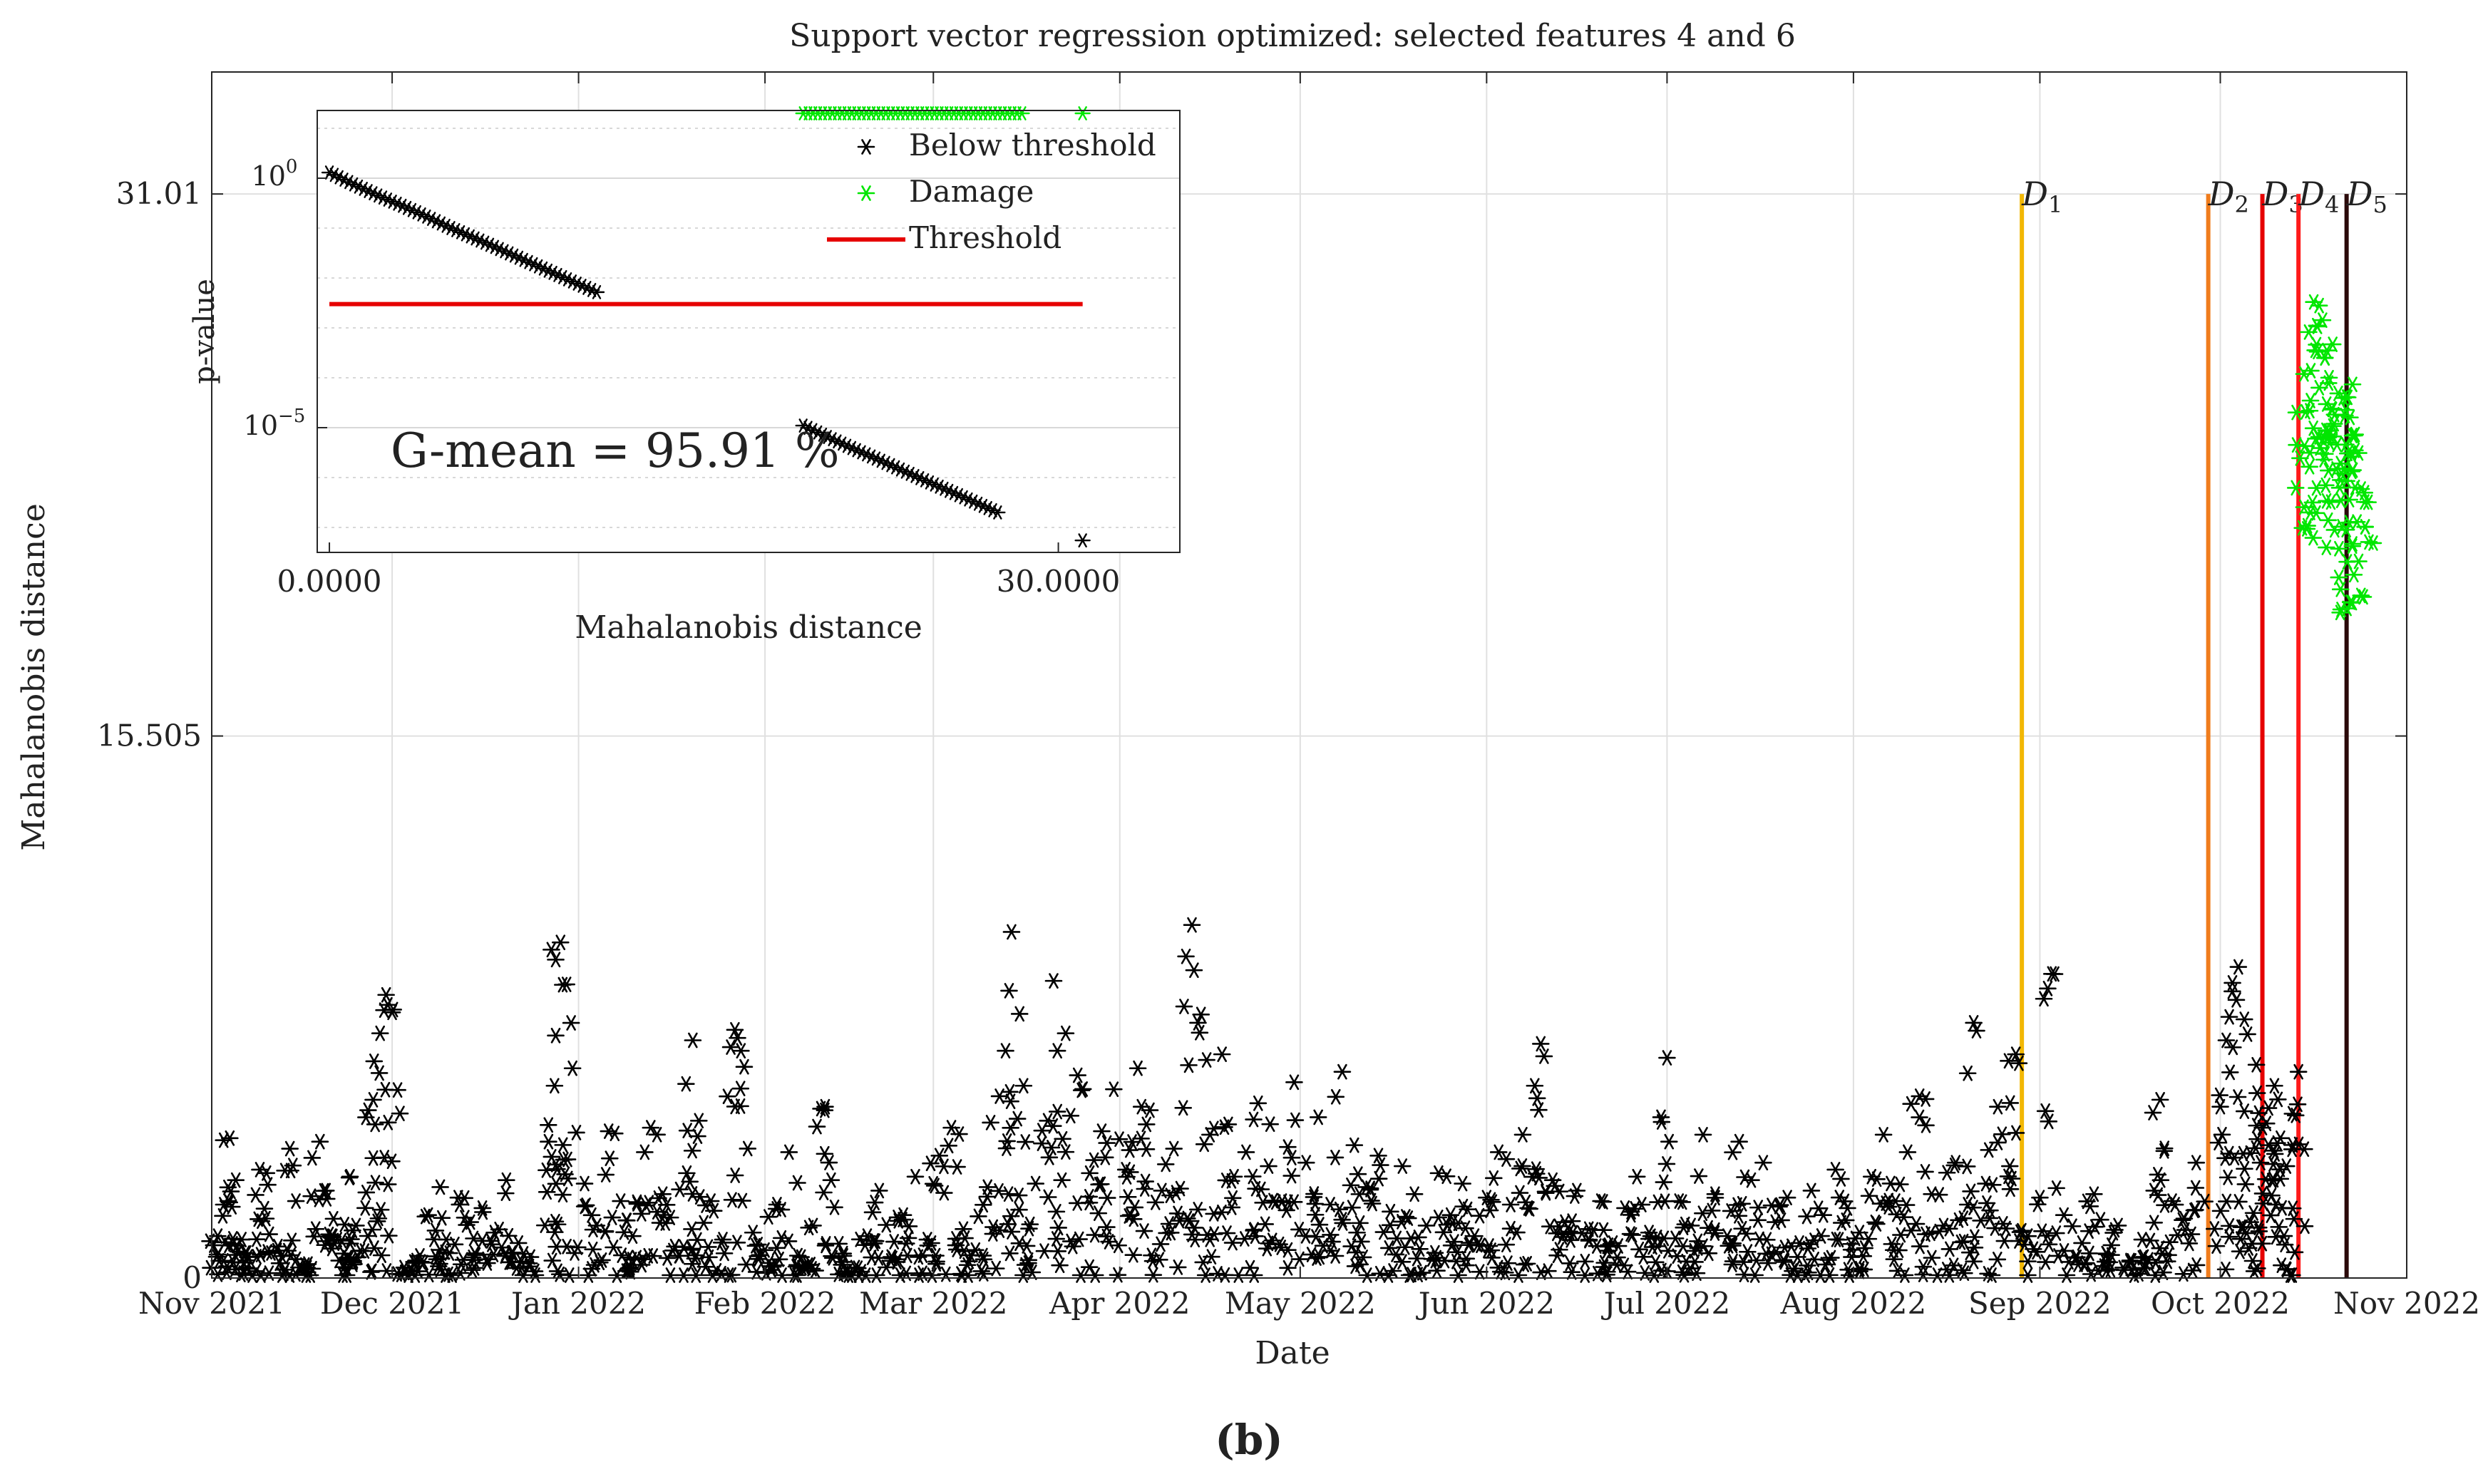 The image size is (2483, 1484). Describe the element at coordinates (392, 1304) in the screenshot. I see `main-x-tick-label: Dec 2021` at that location.